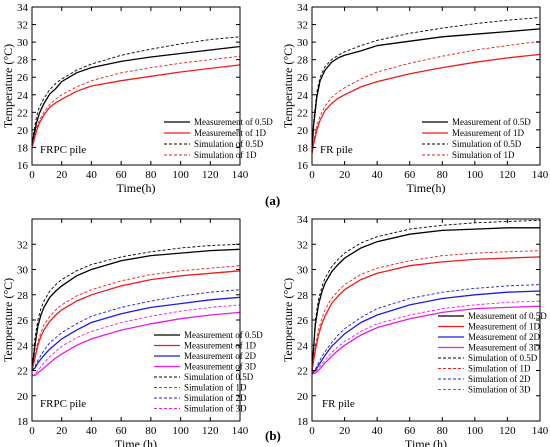  What do you see at coordinates (487, 144) in the screenshot?
I see `legend-entry-3: Simulation of 0.5D` at bounding box center [487, 144].